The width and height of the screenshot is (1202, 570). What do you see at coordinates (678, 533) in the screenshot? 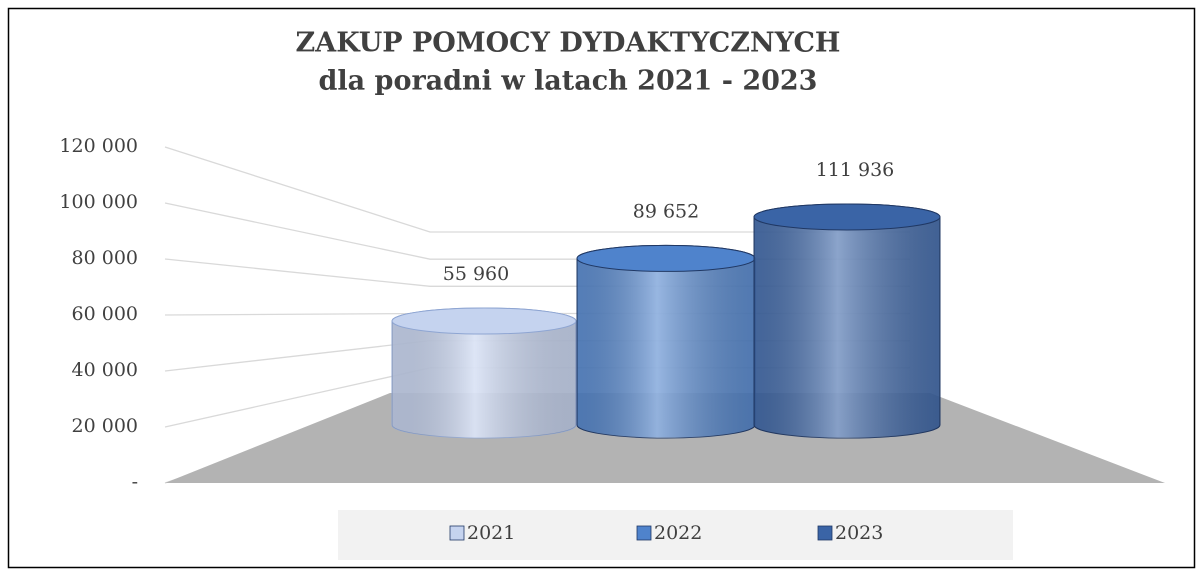
I see `legend-label: 2022` at bounding box center [678, 533].